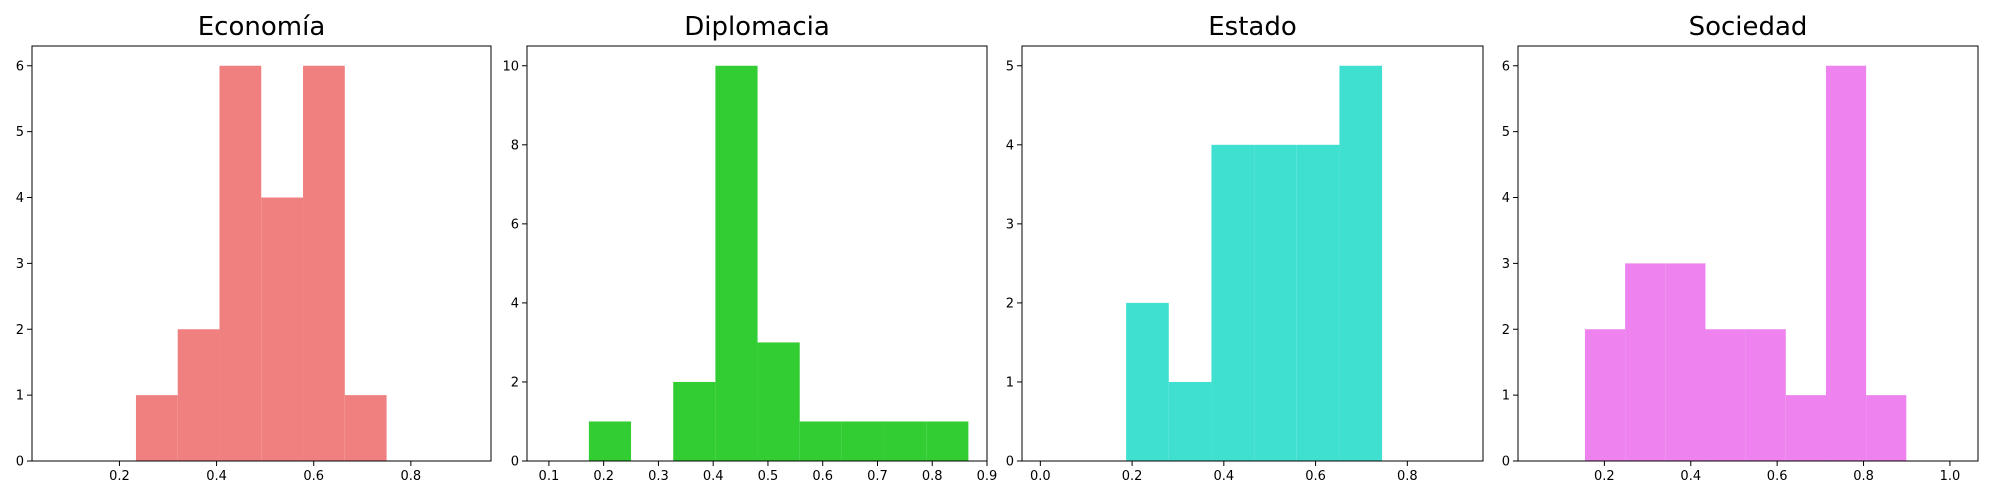 The height and width of the screenshot is (500, 2000). Describe the element at coordinates (1748, 27) in the screenshot. I see `chart-title: Sociedad` at that location.